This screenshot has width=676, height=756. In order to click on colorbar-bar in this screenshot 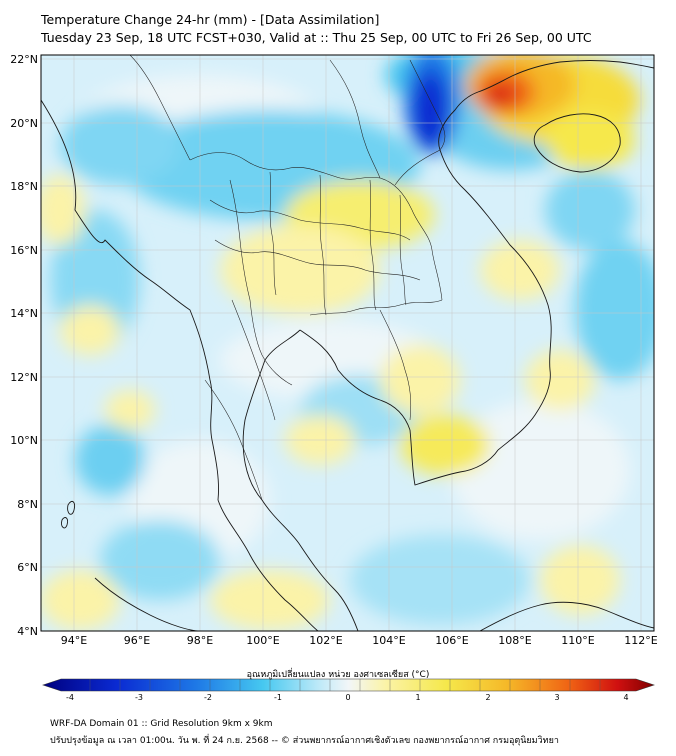, I will do `click(348, 685)`.